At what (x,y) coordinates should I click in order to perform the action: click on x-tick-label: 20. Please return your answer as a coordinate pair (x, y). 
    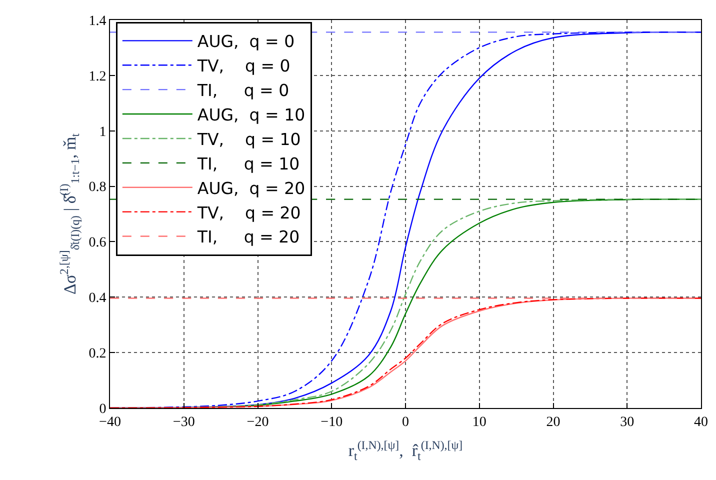
    Looking at the image, I should click on (553, 422).